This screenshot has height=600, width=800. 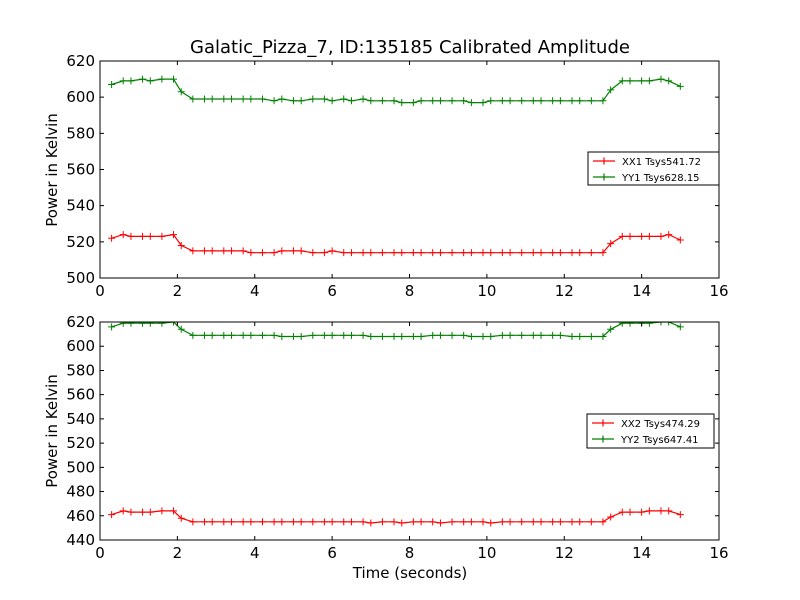 I want to click on series-line, so click(x=396, y=330).